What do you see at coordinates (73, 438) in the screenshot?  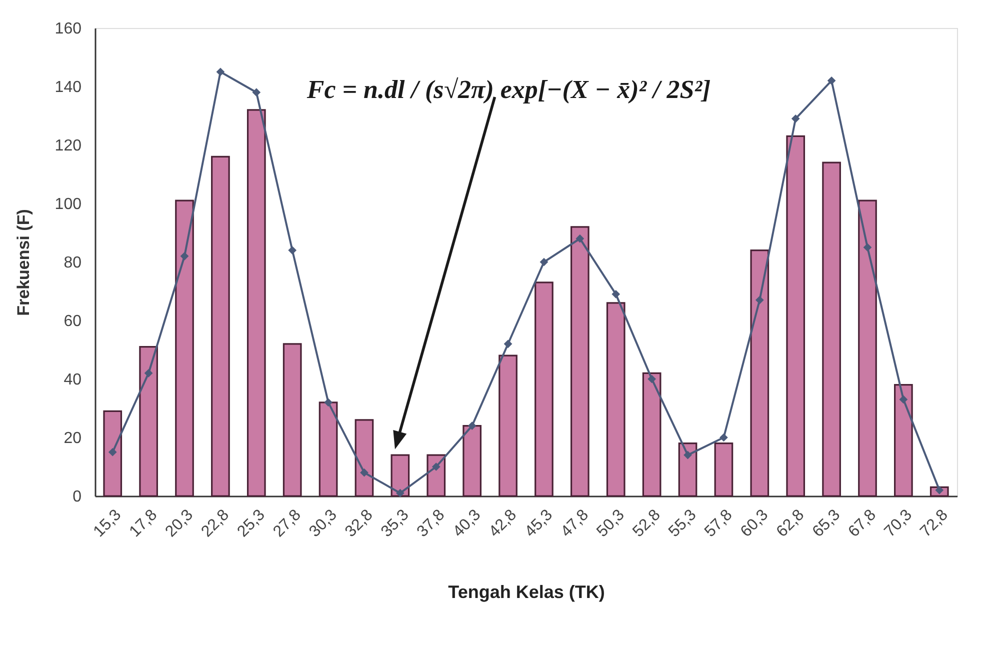 I see `y-tick-label: 20` at bounding box center [73, 438].